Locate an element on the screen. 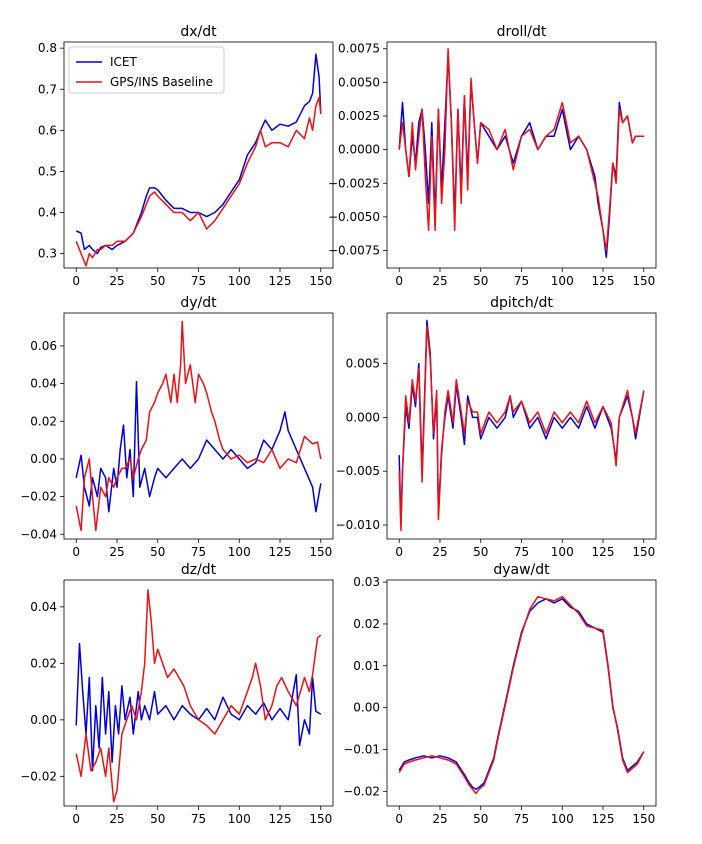 This screenshot has height=844, width=702. y-tick-label: 0.6 is located at coordinates (47, 130).